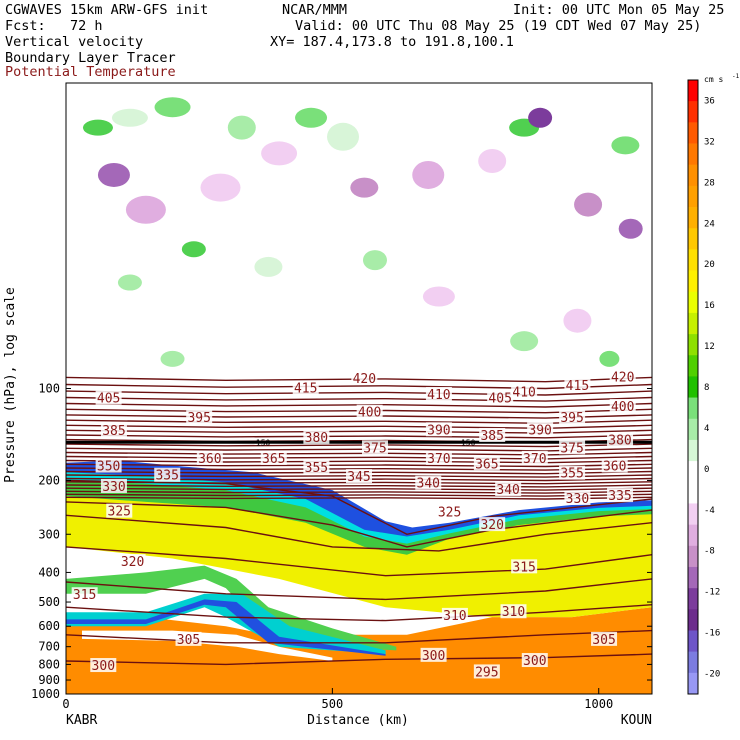 This screenshot has width=740, height=740. Describe the element at coordinates (486, 672) in the screenshot. I see `theta-label: 295` at that location.